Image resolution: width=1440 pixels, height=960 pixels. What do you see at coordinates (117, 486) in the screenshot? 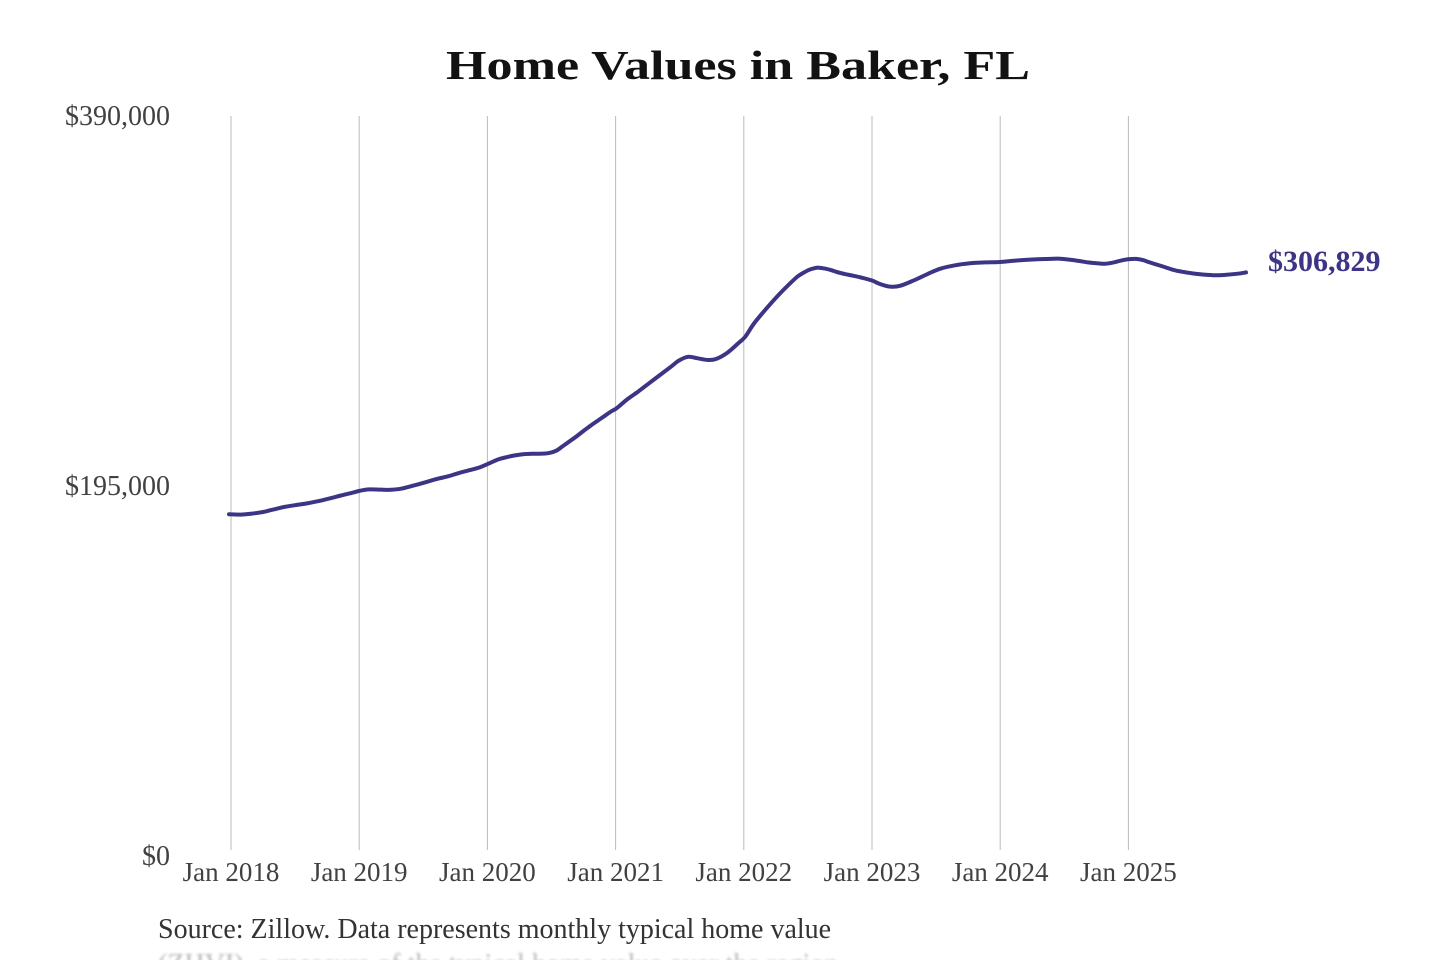
I see `svg-text: $195,000` at bounding box center [117, 486].